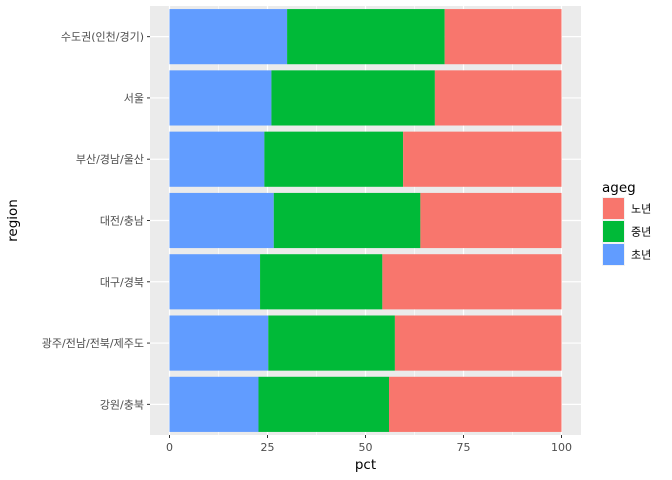 The width and height of the screenshot is (672, 480). What do you see at coordinates (134, 98) in the screenshot?
I see `y-tick-label: 서울` at bounding box center [134, 98].